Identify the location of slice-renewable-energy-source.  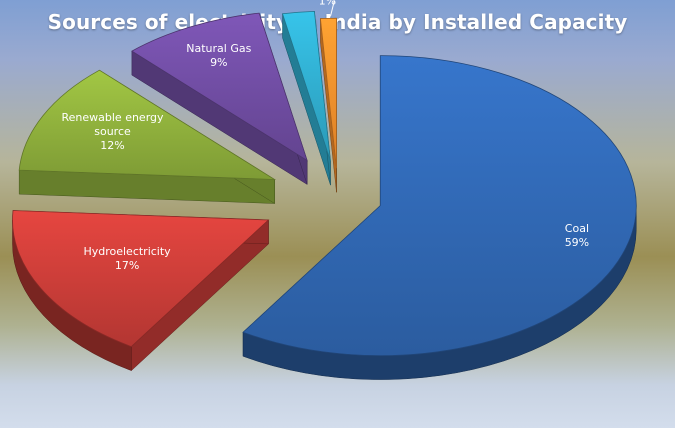
(147, 124).